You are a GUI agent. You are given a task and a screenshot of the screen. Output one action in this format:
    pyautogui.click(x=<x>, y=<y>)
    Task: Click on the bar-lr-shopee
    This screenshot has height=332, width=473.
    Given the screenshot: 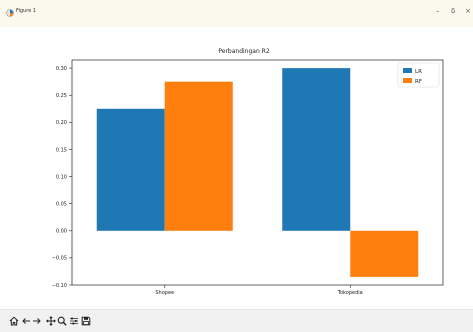 What is the action you would take?
    pyautogui.click(x=130, y=169)
    